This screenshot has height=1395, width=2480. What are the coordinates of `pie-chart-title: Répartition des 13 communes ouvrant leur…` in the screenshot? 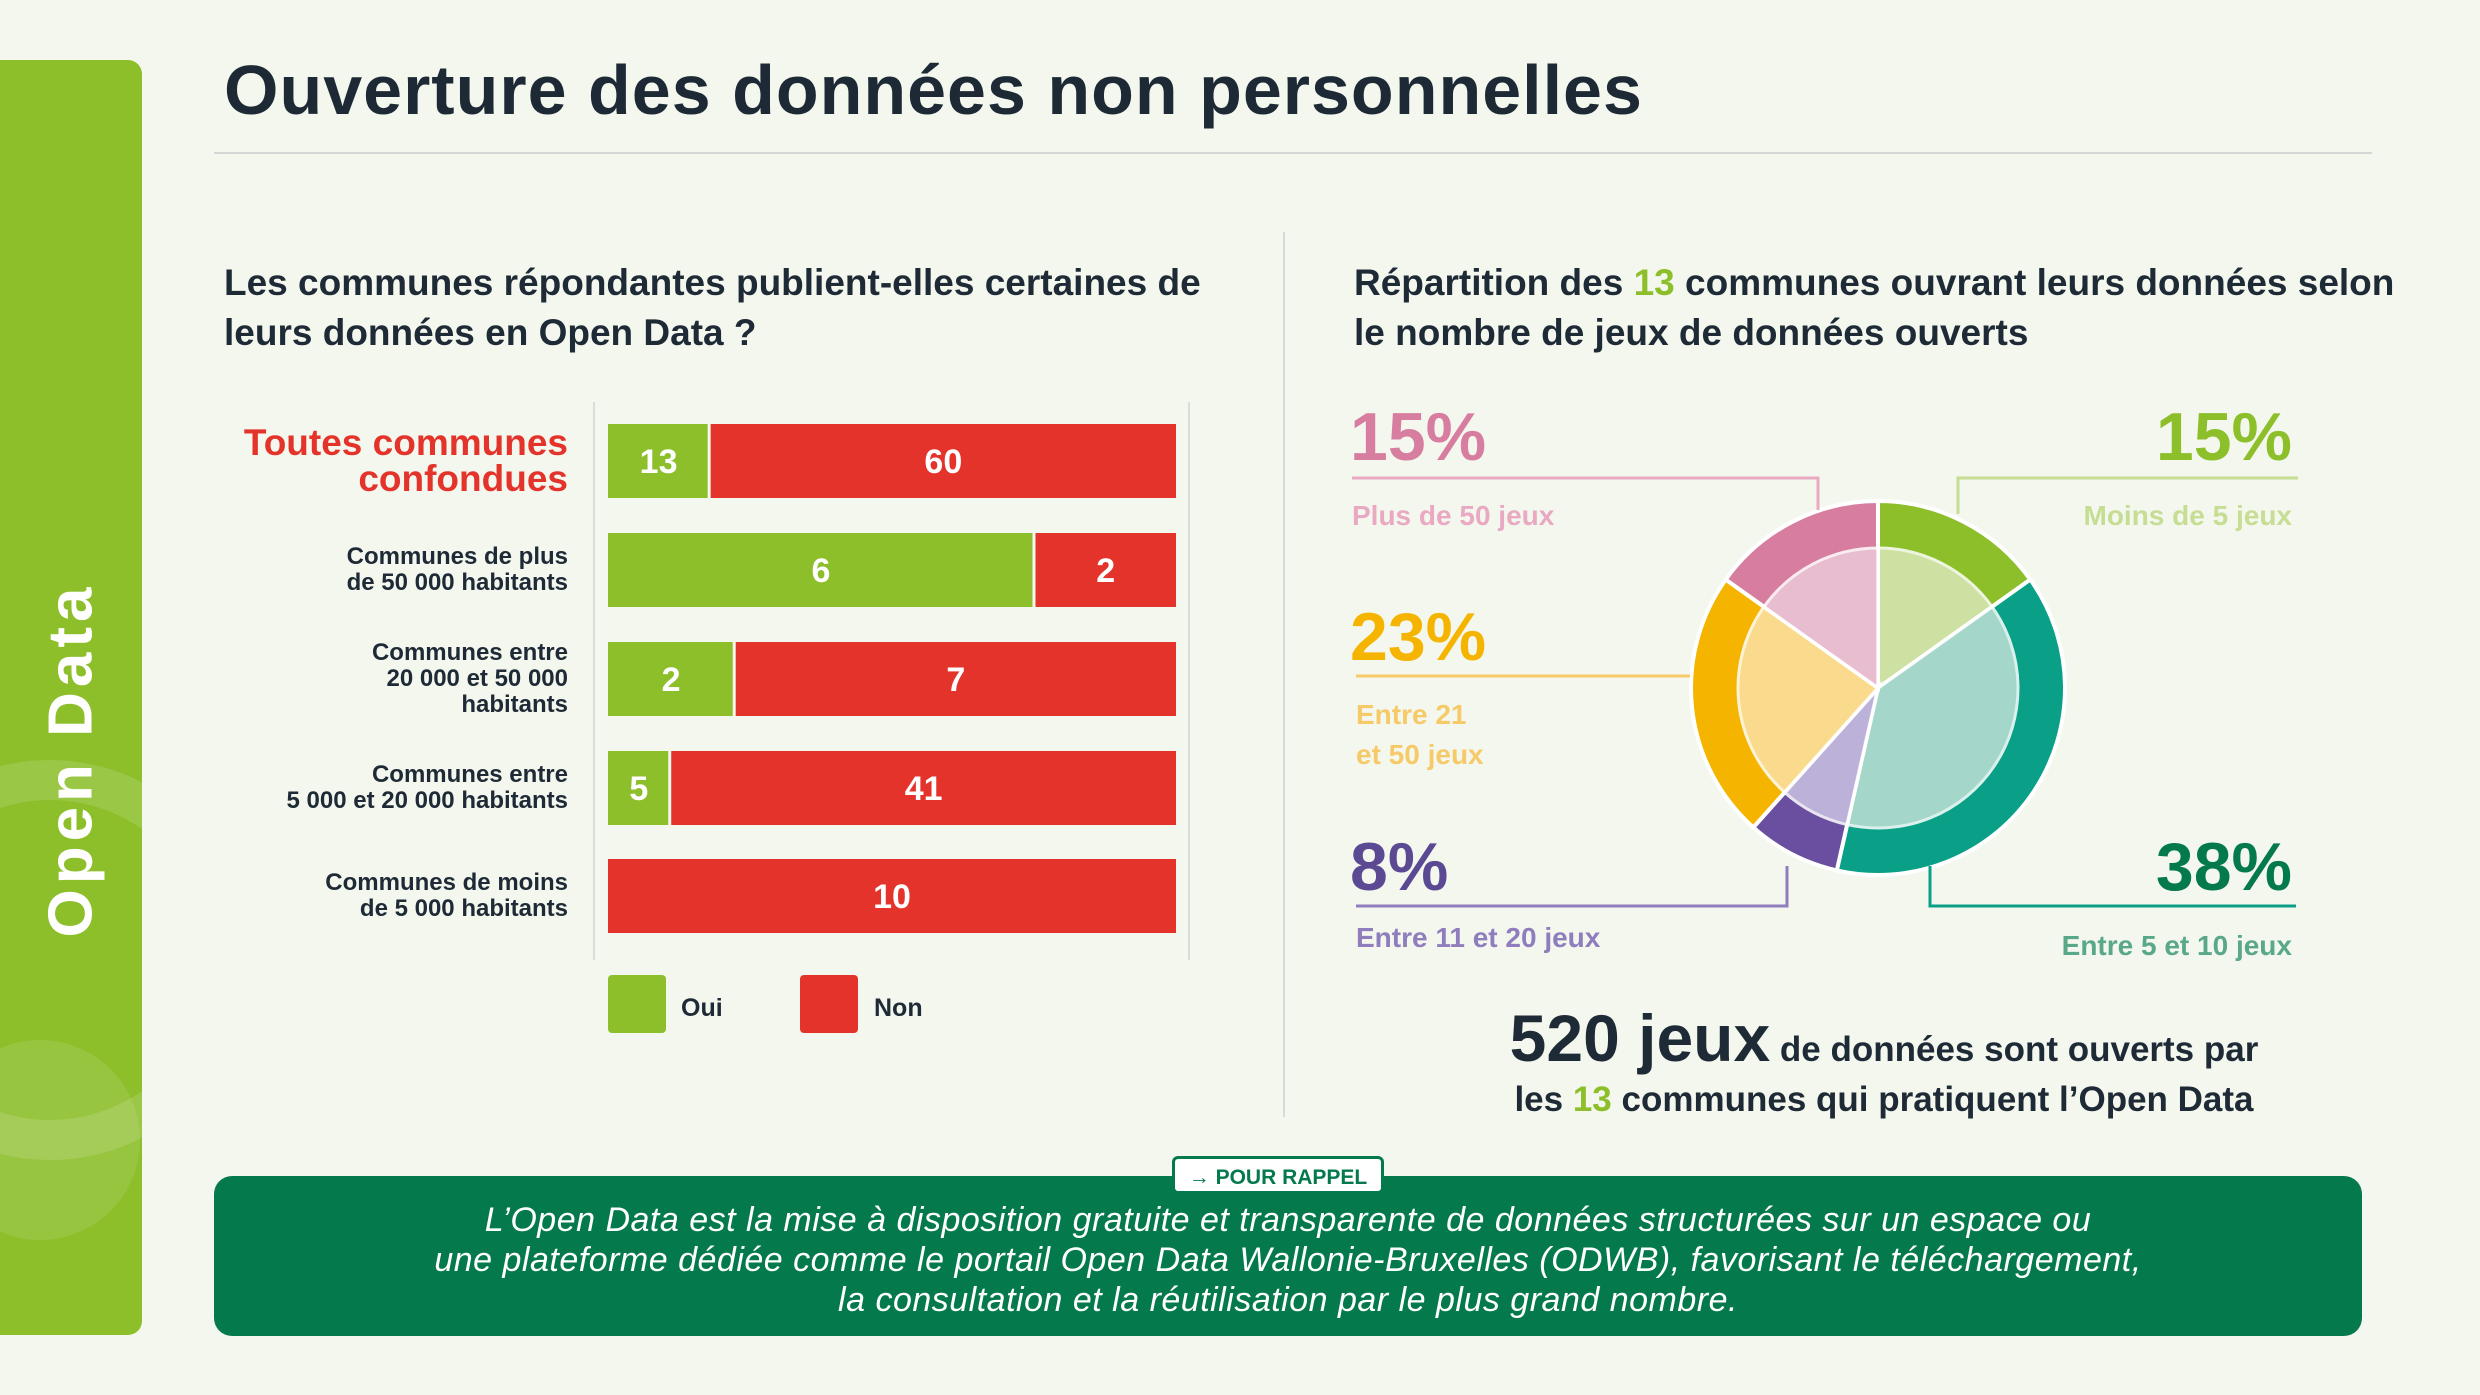 It's located at (1884, 308).